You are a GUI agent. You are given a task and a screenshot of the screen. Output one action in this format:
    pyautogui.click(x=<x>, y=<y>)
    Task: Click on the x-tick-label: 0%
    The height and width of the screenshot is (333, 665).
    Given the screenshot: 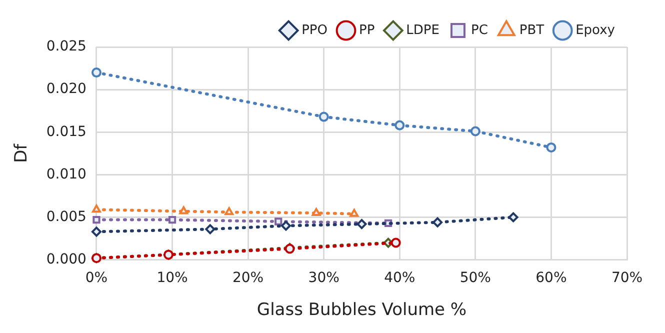 What is the action you would take?
    pyautogui.click(x=96, y=278)
    